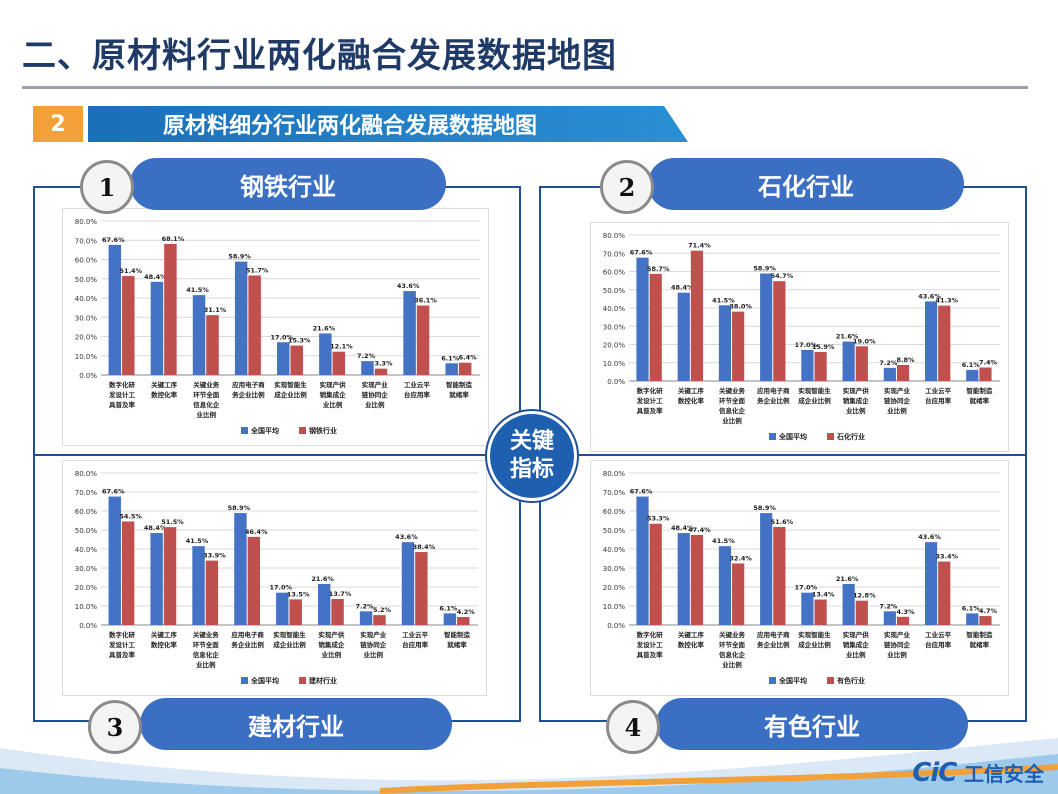  What do you see at coordinates (906, 360) in the screenshot?
I see `data-label: 8.8%` at bounding box center [906, 360].